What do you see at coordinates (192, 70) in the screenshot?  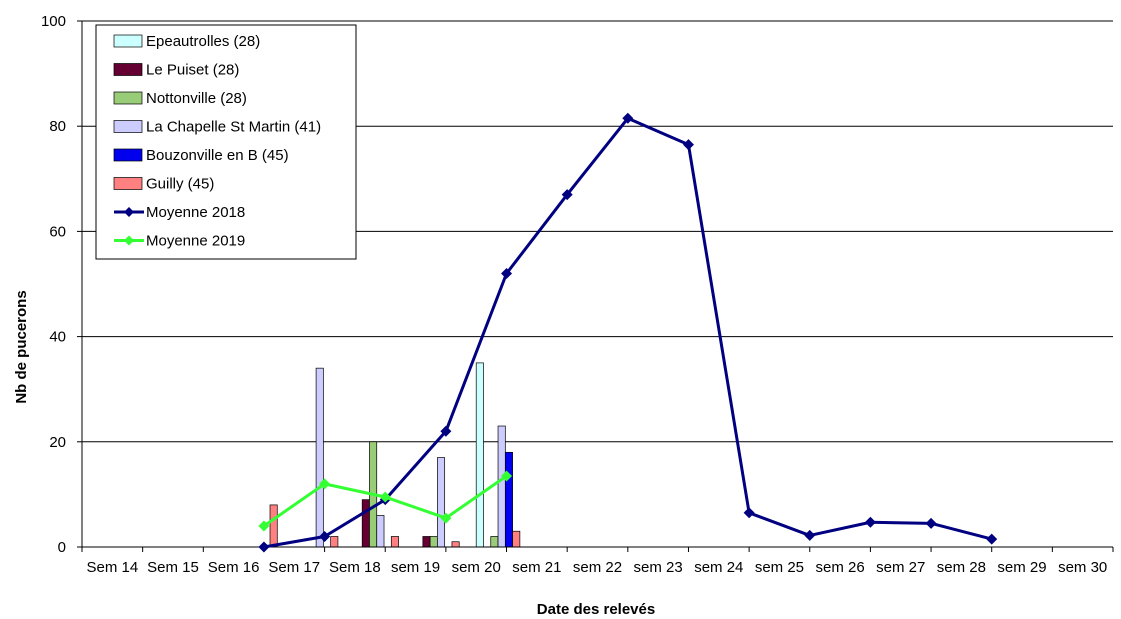 I see `legend-label-le-puiset-28: Le Puiset (28)` at bounding box center [192, 70].